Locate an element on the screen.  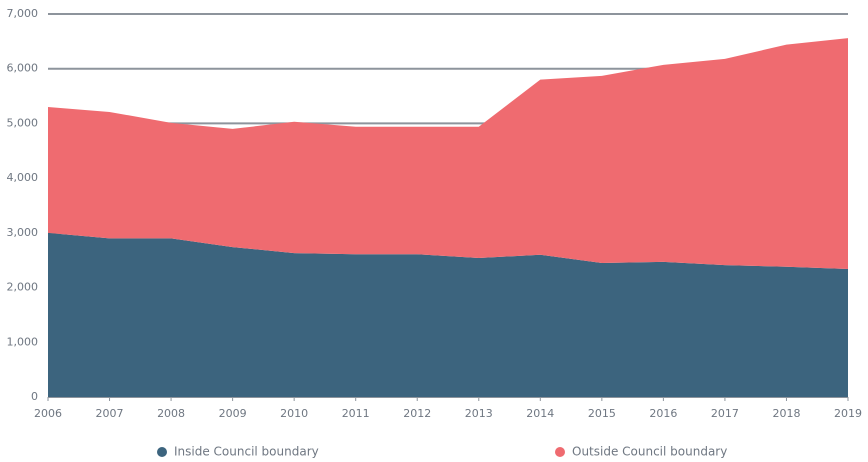
x-tick-label: 2008 is located at coordinates (171, 413).